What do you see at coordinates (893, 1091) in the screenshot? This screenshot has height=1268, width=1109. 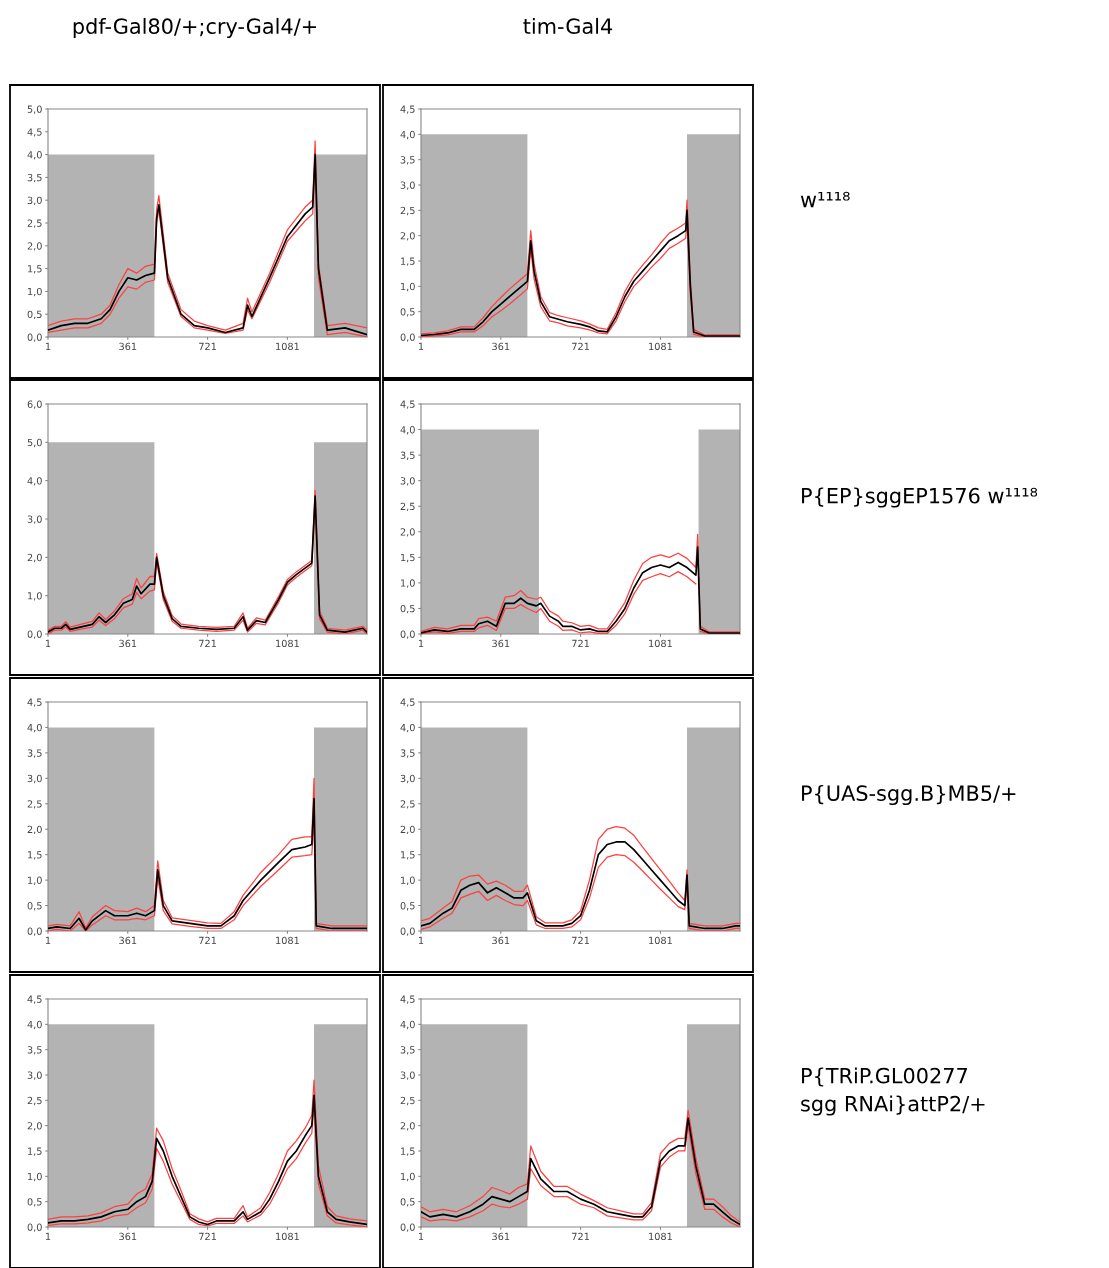 I see `text: P{TRiP.GL00277 sgg RNAi}attP2/+` at bounding box center [893, 1091].